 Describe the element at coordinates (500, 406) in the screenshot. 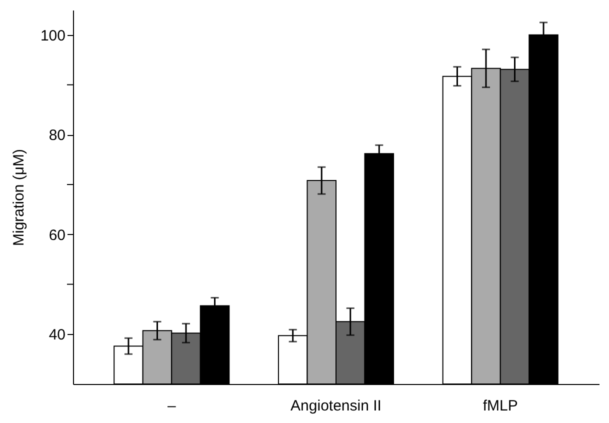

I see `x-tick-label: fMLP` at that location.